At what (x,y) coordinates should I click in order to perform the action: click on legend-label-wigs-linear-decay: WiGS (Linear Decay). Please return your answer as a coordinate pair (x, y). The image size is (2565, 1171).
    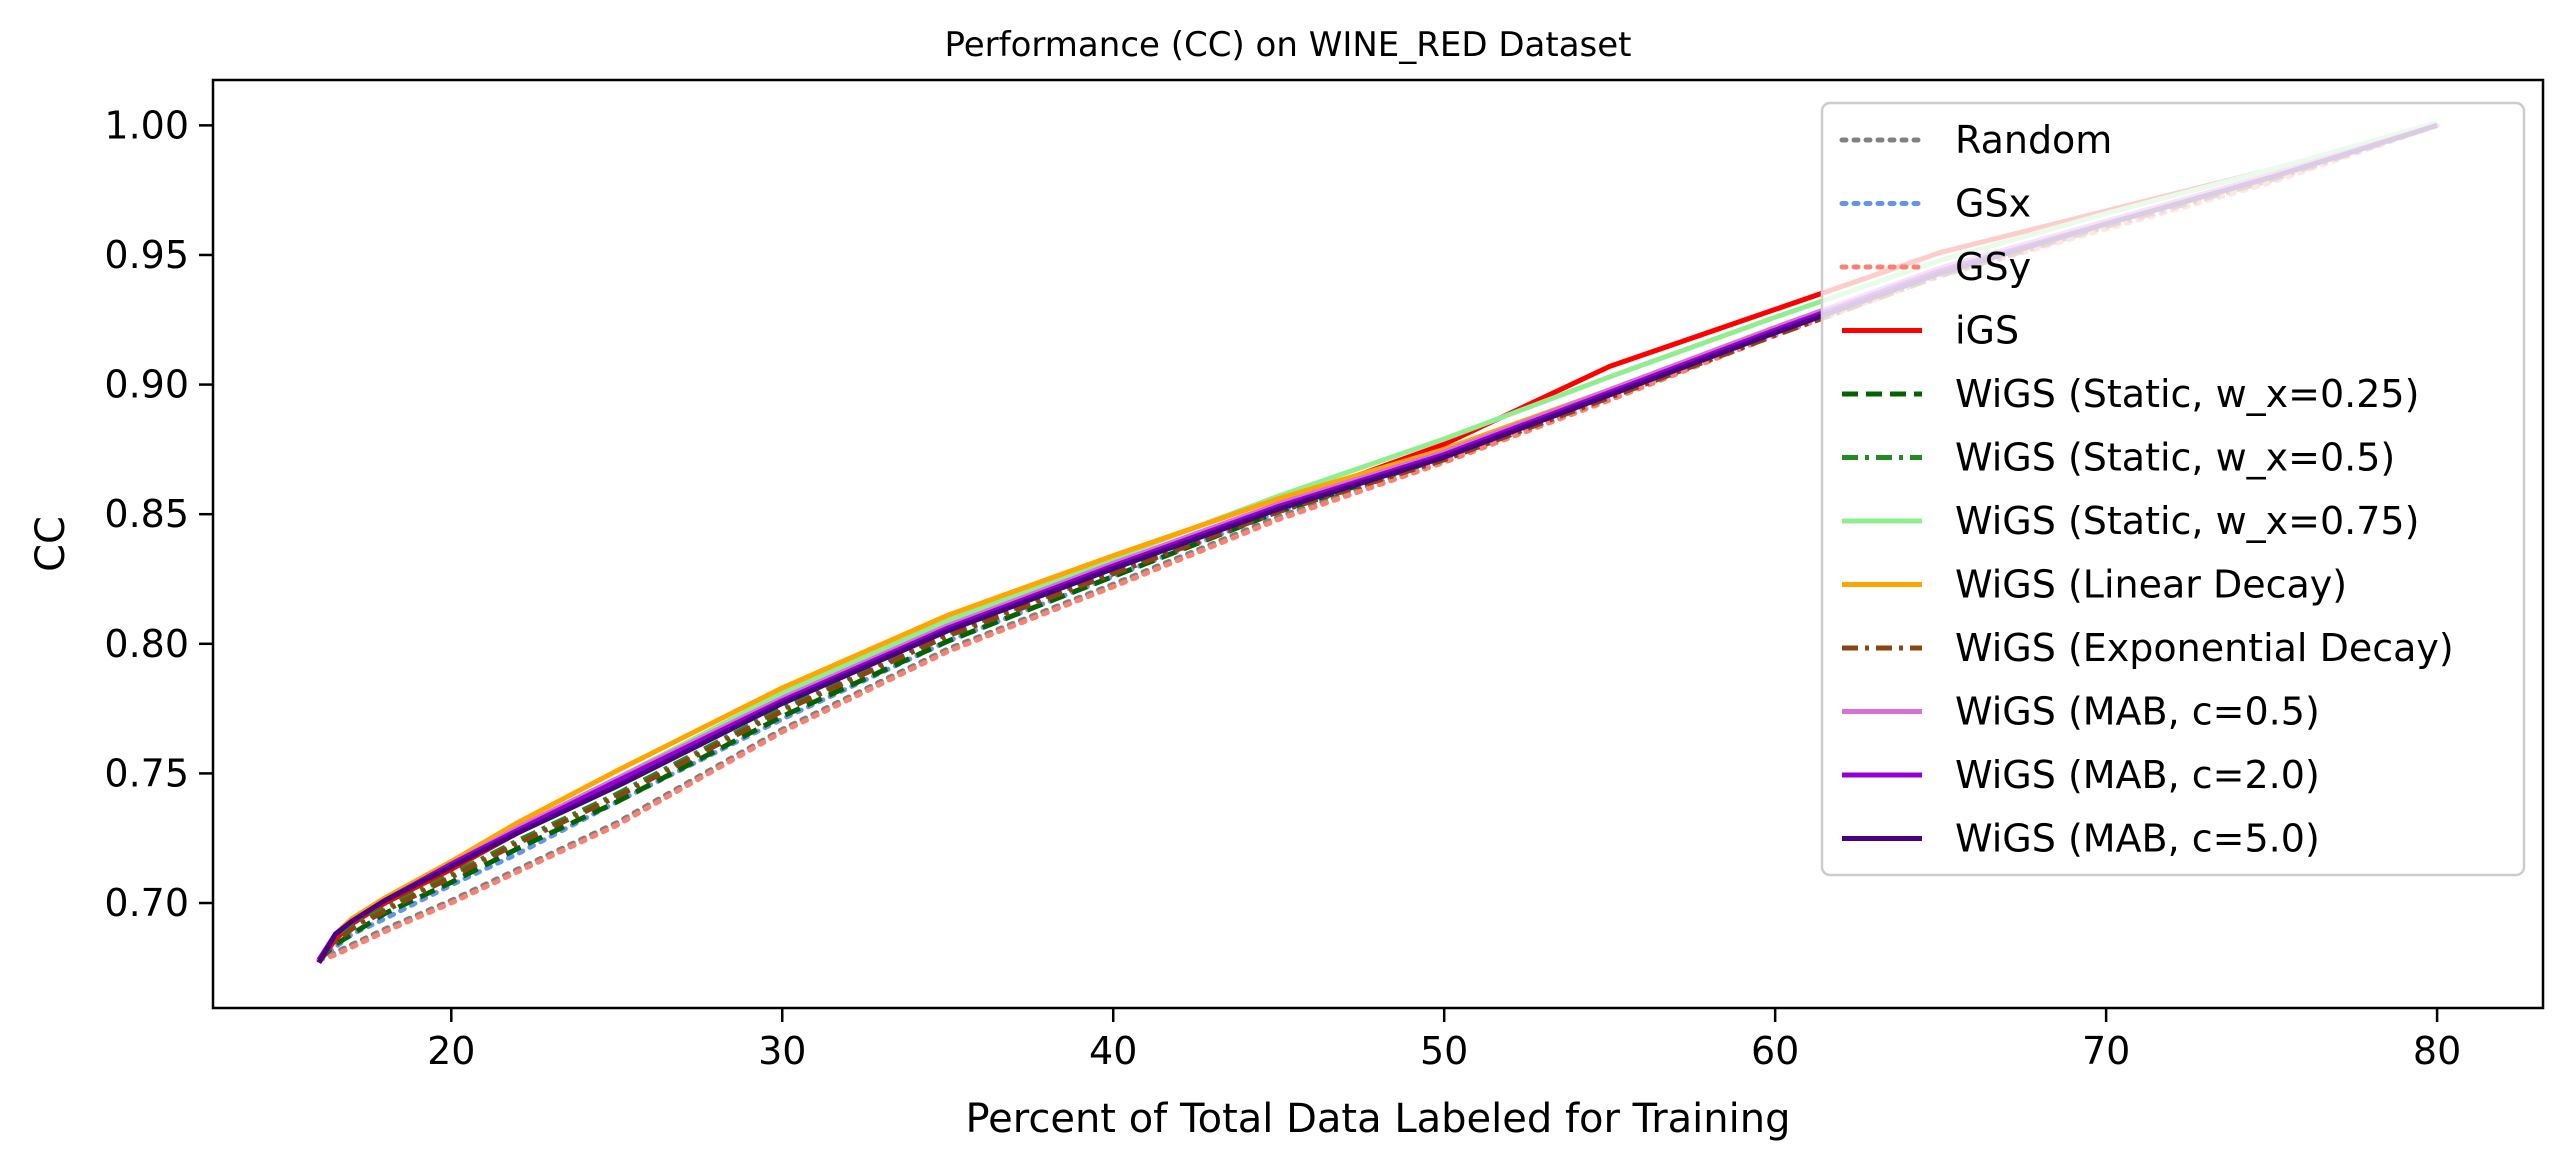
    Looking at the image, I should click on (2151, 585).